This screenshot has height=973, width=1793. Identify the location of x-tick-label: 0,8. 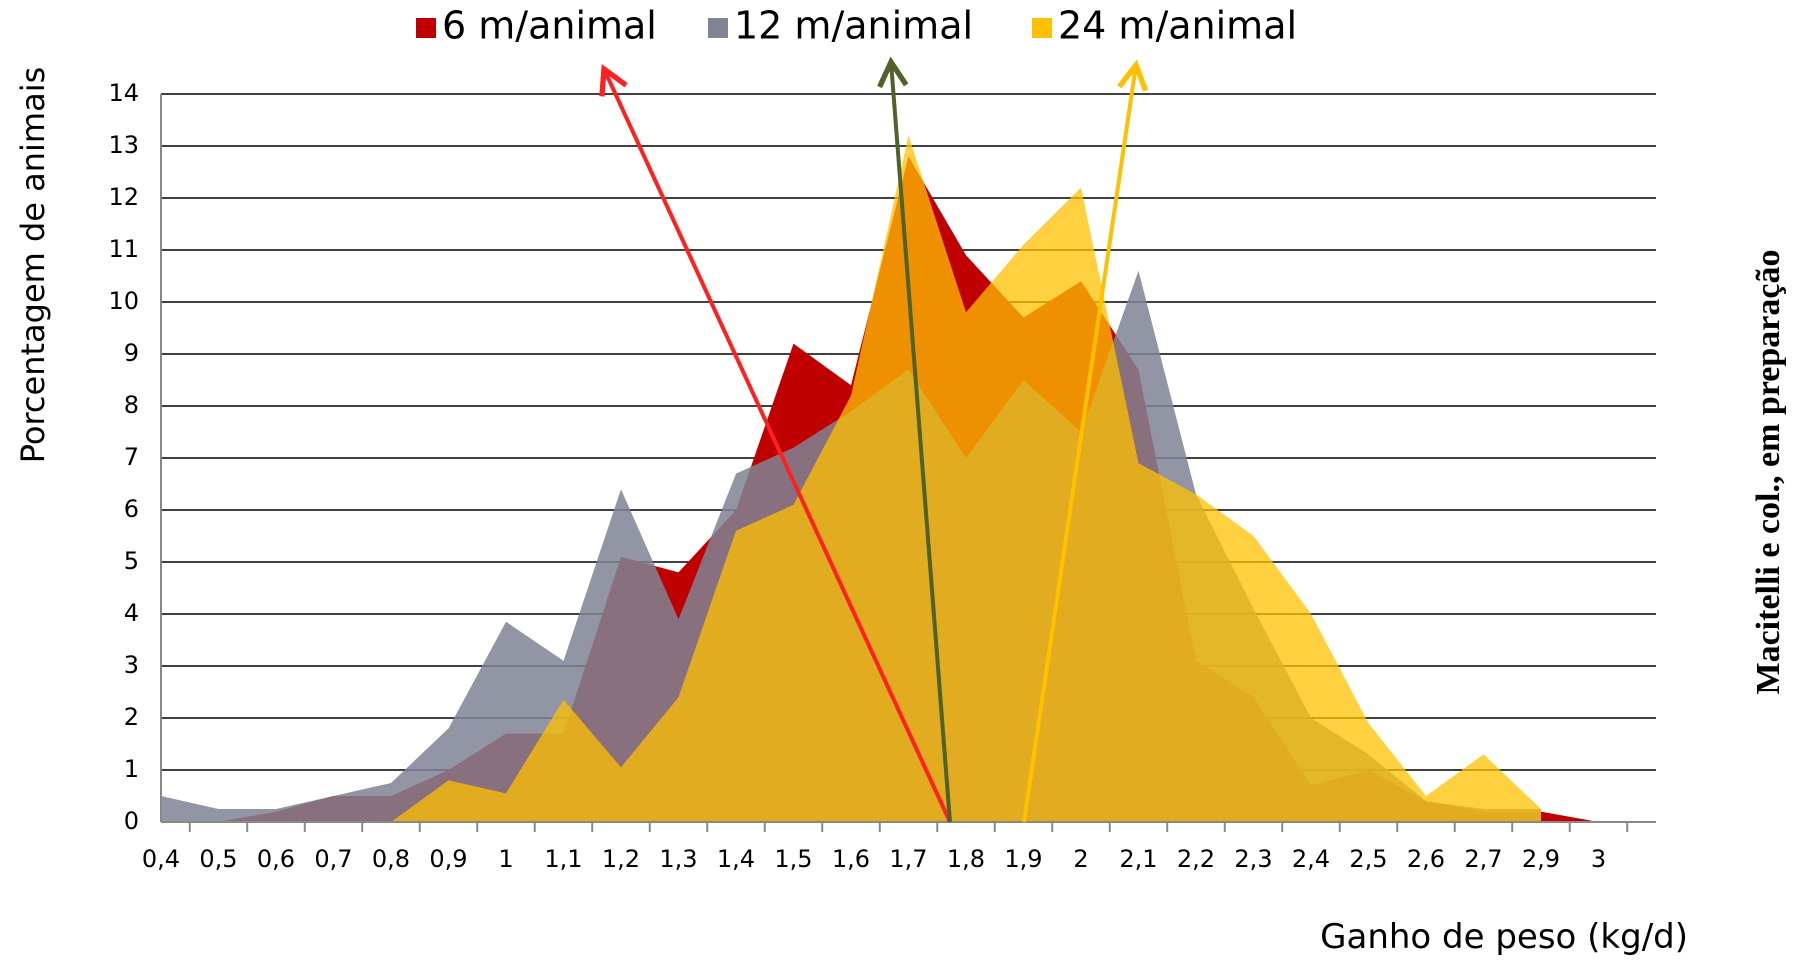
(391, 859).